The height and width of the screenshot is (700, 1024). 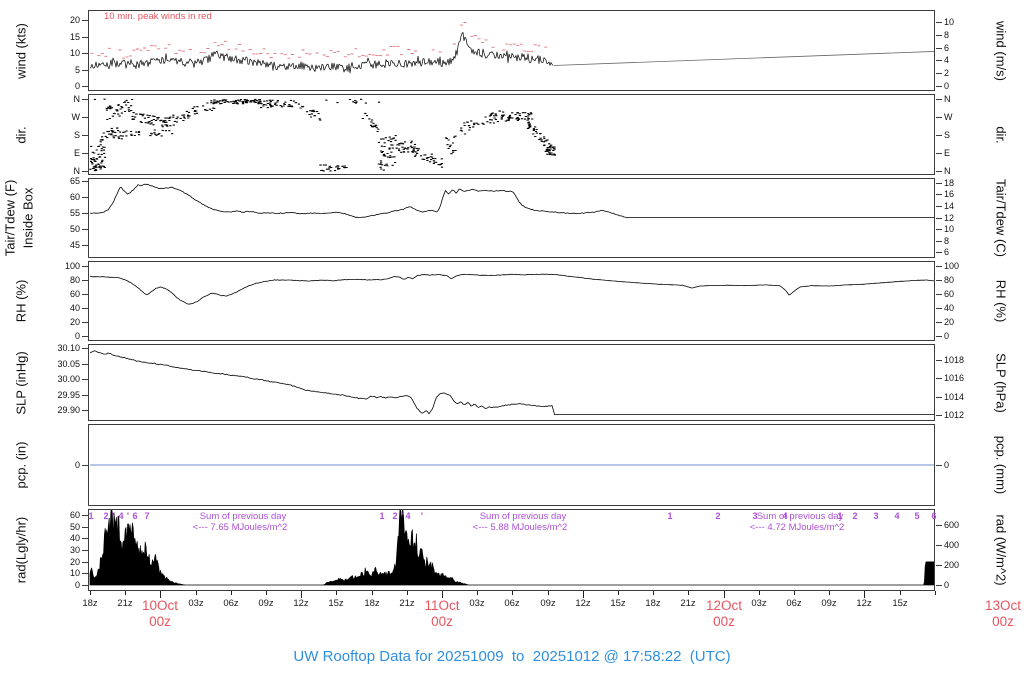 I want to click on x-date-sublabel: 00z, so click(x=442, y=621).